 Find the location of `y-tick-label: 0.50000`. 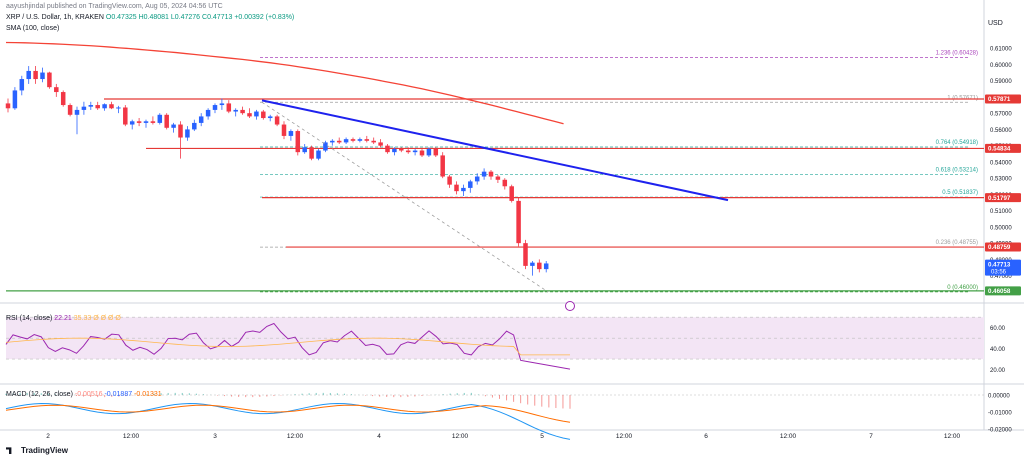

y-tick-label: 0.50000 is located at coordinates (1001, 228).